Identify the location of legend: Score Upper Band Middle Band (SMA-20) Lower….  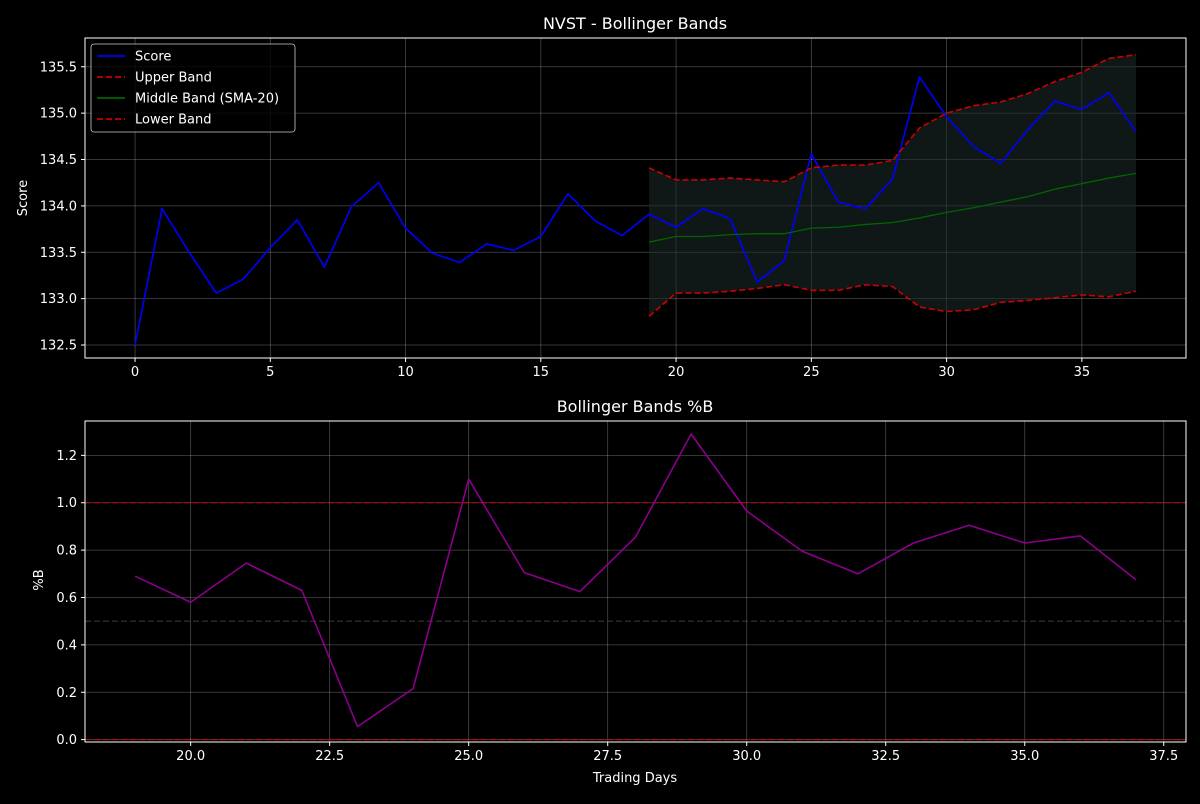
(193, 88).